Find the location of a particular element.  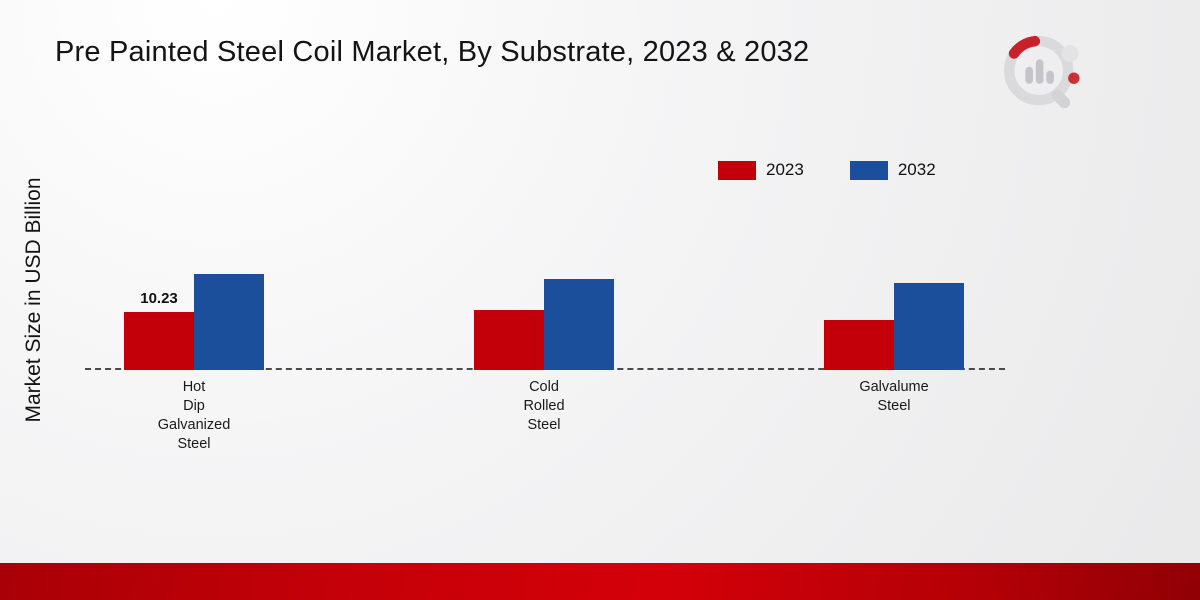

legend-item-2023: 2023 is located at coordinates (761, 170).